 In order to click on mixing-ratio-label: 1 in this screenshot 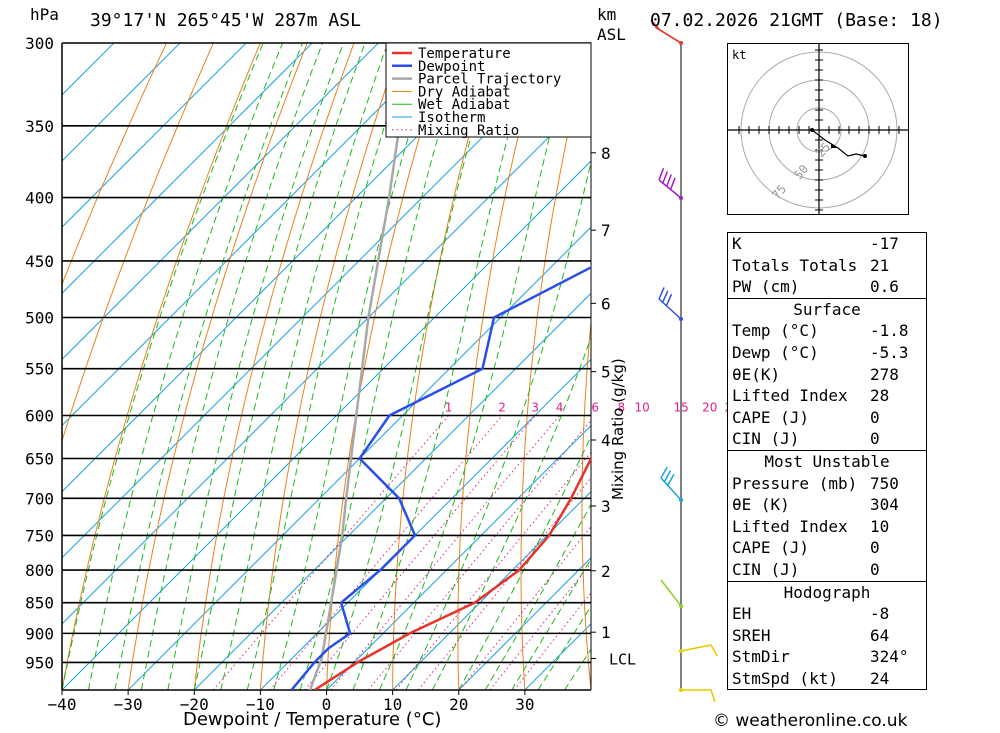, I will do `click(449, 407)`.